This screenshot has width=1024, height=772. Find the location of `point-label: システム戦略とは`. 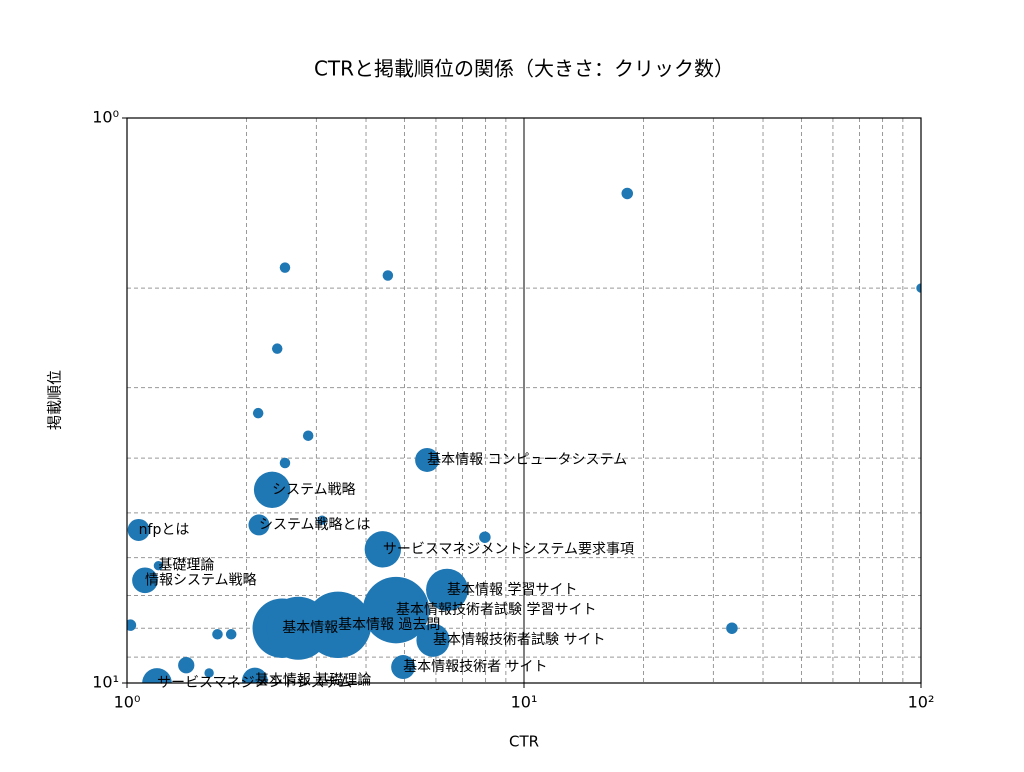

point-label: システム戦略とは is located at coordinates (315, 525).